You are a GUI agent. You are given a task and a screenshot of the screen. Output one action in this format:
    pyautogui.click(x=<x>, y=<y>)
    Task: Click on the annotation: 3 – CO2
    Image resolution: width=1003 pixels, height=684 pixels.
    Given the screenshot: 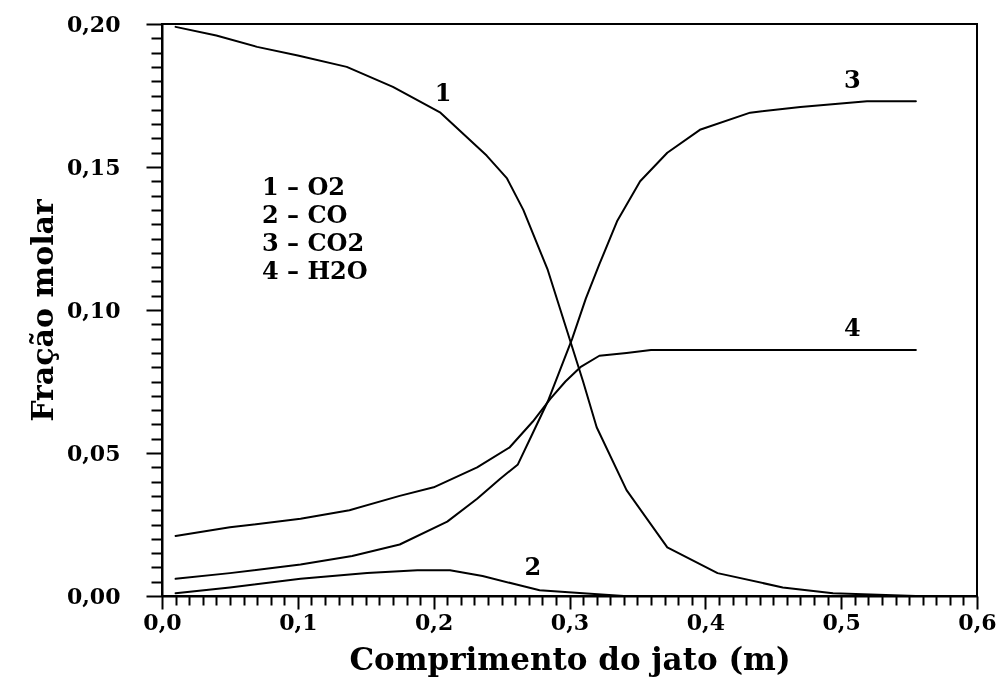 What is the action you would take?
    pyautogui.click(x=313, y=242)
    